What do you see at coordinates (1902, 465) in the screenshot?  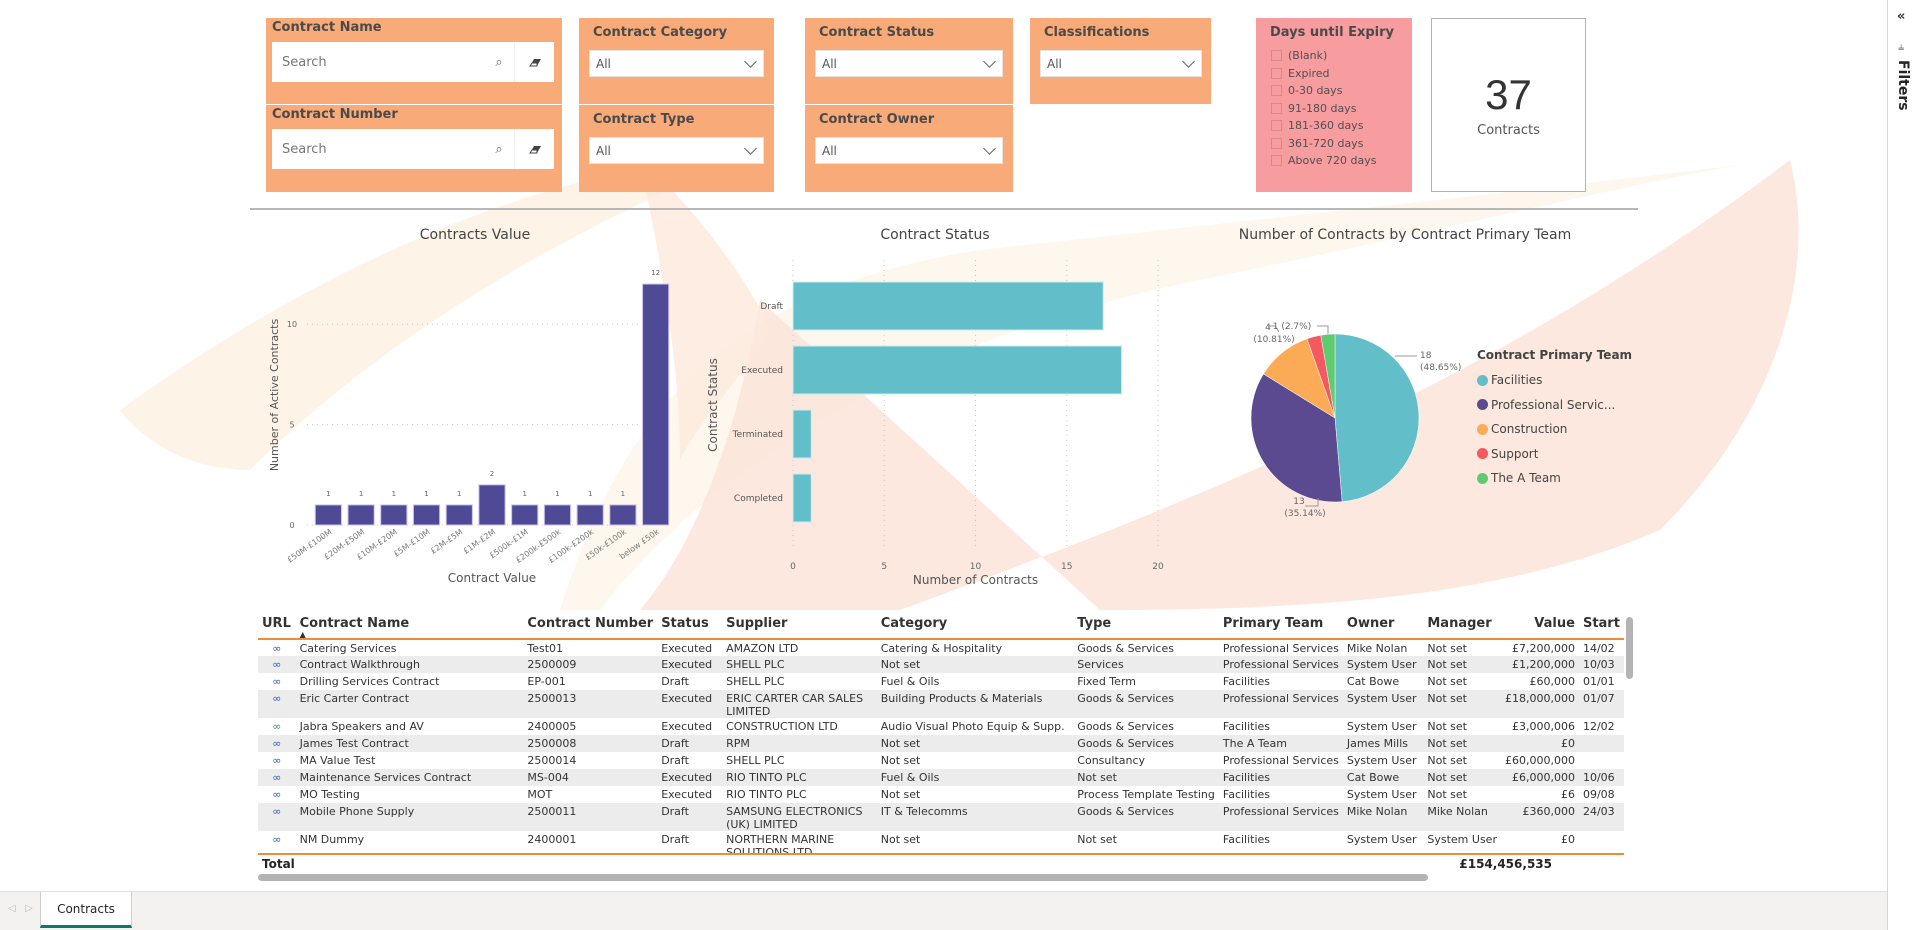 I see `filters-pane: « ⫨ Filters` at bounding box center [1902, 465].